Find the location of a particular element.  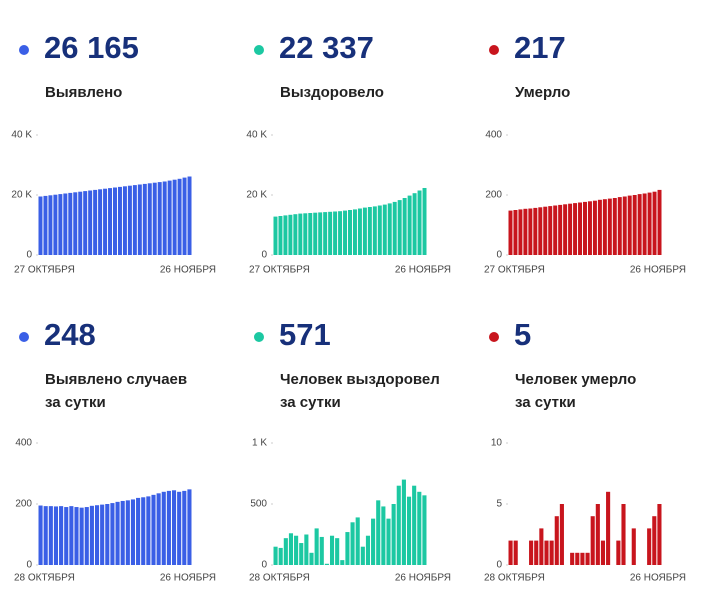

card-label: Выздоровело is located at coordinates (332, 92).